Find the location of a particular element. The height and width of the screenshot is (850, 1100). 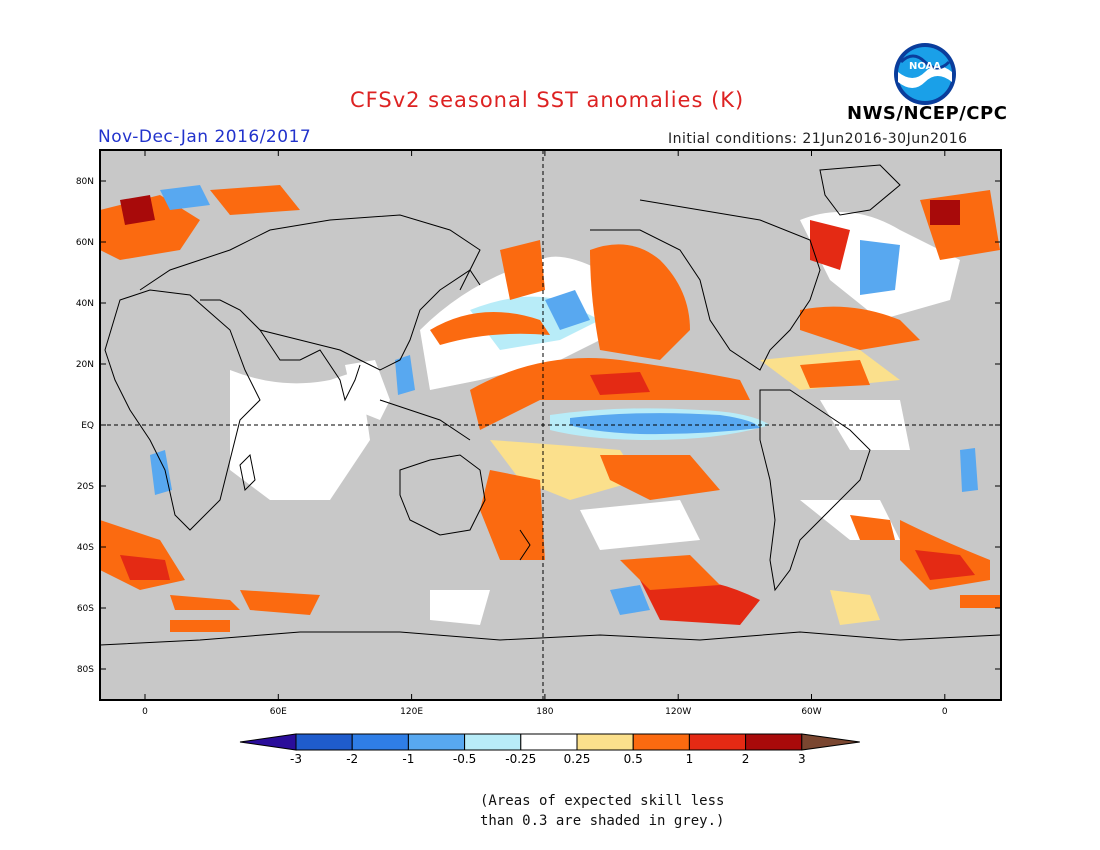

colorbar-label: 1 is located at coordinates (690, 759).